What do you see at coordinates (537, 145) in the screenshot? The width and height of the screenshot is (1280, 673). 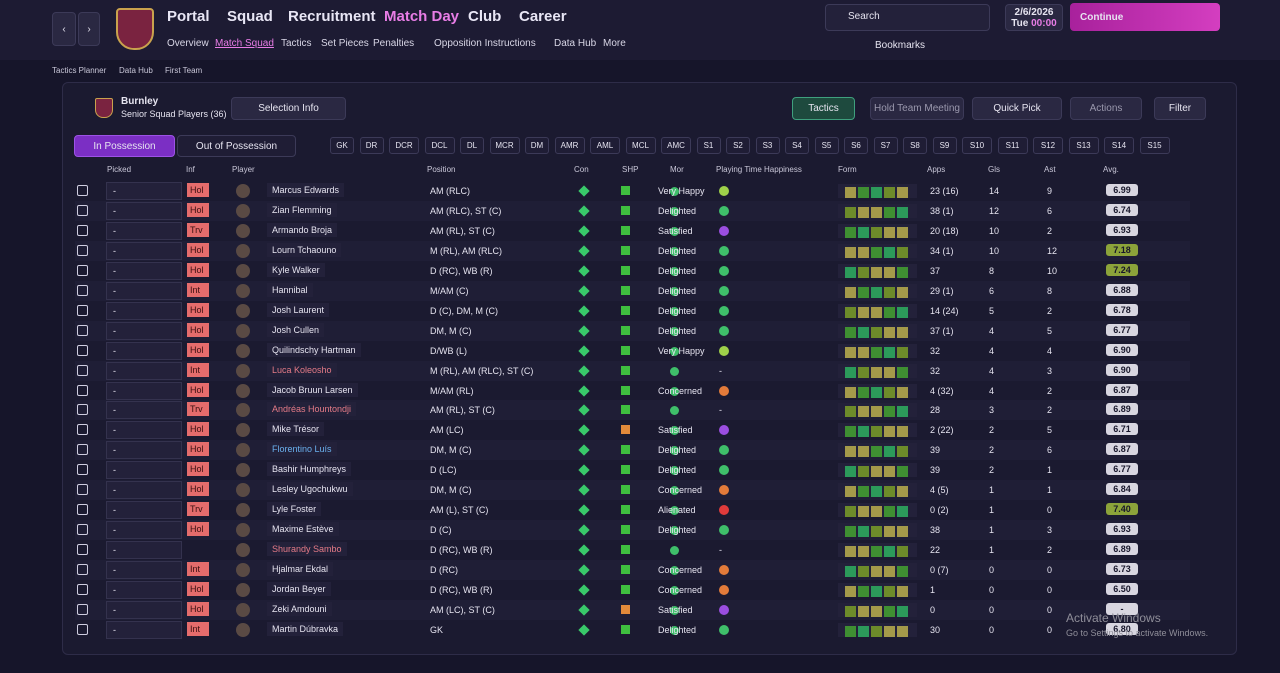 I see `position-button: DM` at bounding box center [537, 145].